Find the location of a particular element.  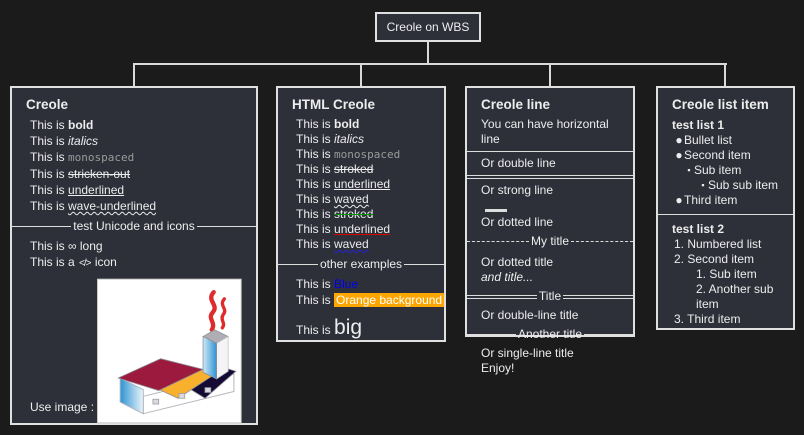

node-title: HTML Creole is located at coordinates (334, 104).